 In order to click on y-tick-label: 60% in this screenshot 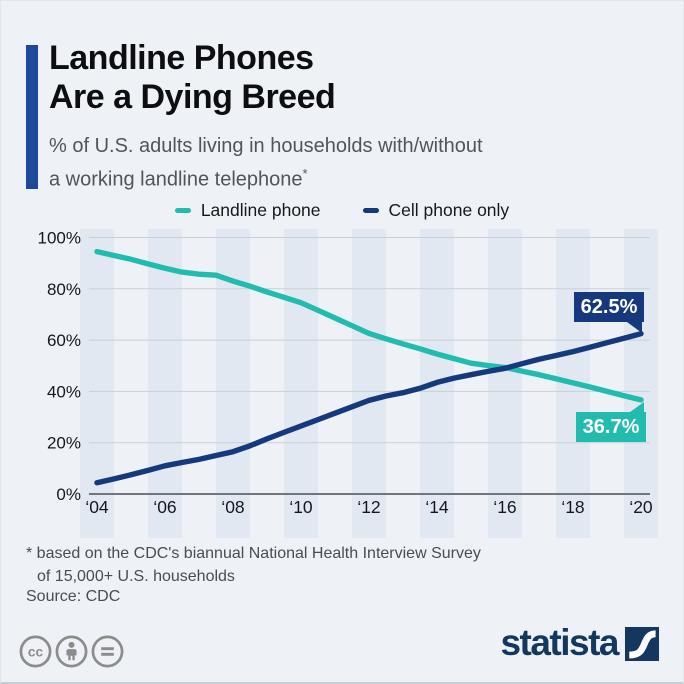, I will do `click(64, 340)`.